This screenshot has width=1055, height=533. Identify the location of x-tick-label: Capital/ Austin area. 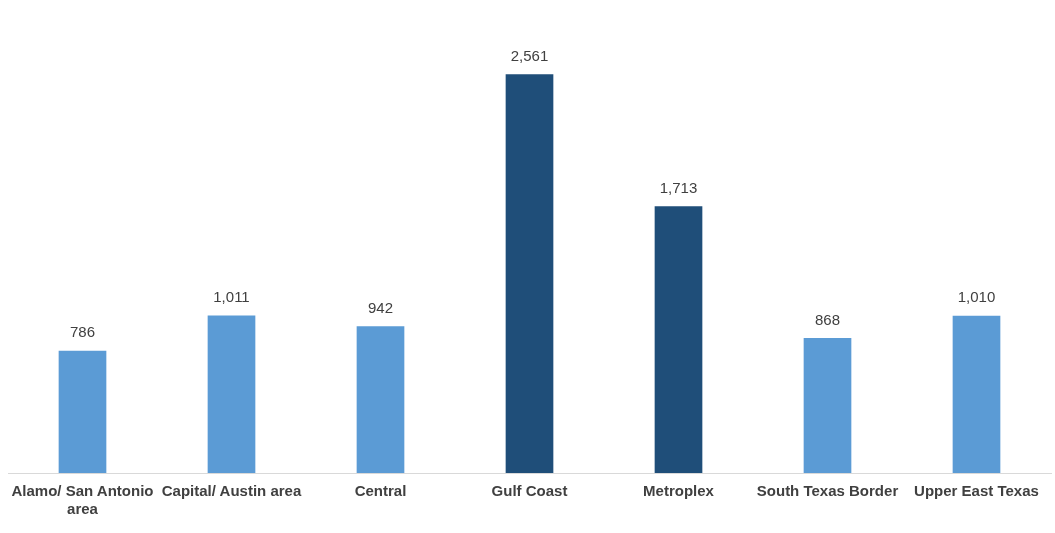
(231, 491).